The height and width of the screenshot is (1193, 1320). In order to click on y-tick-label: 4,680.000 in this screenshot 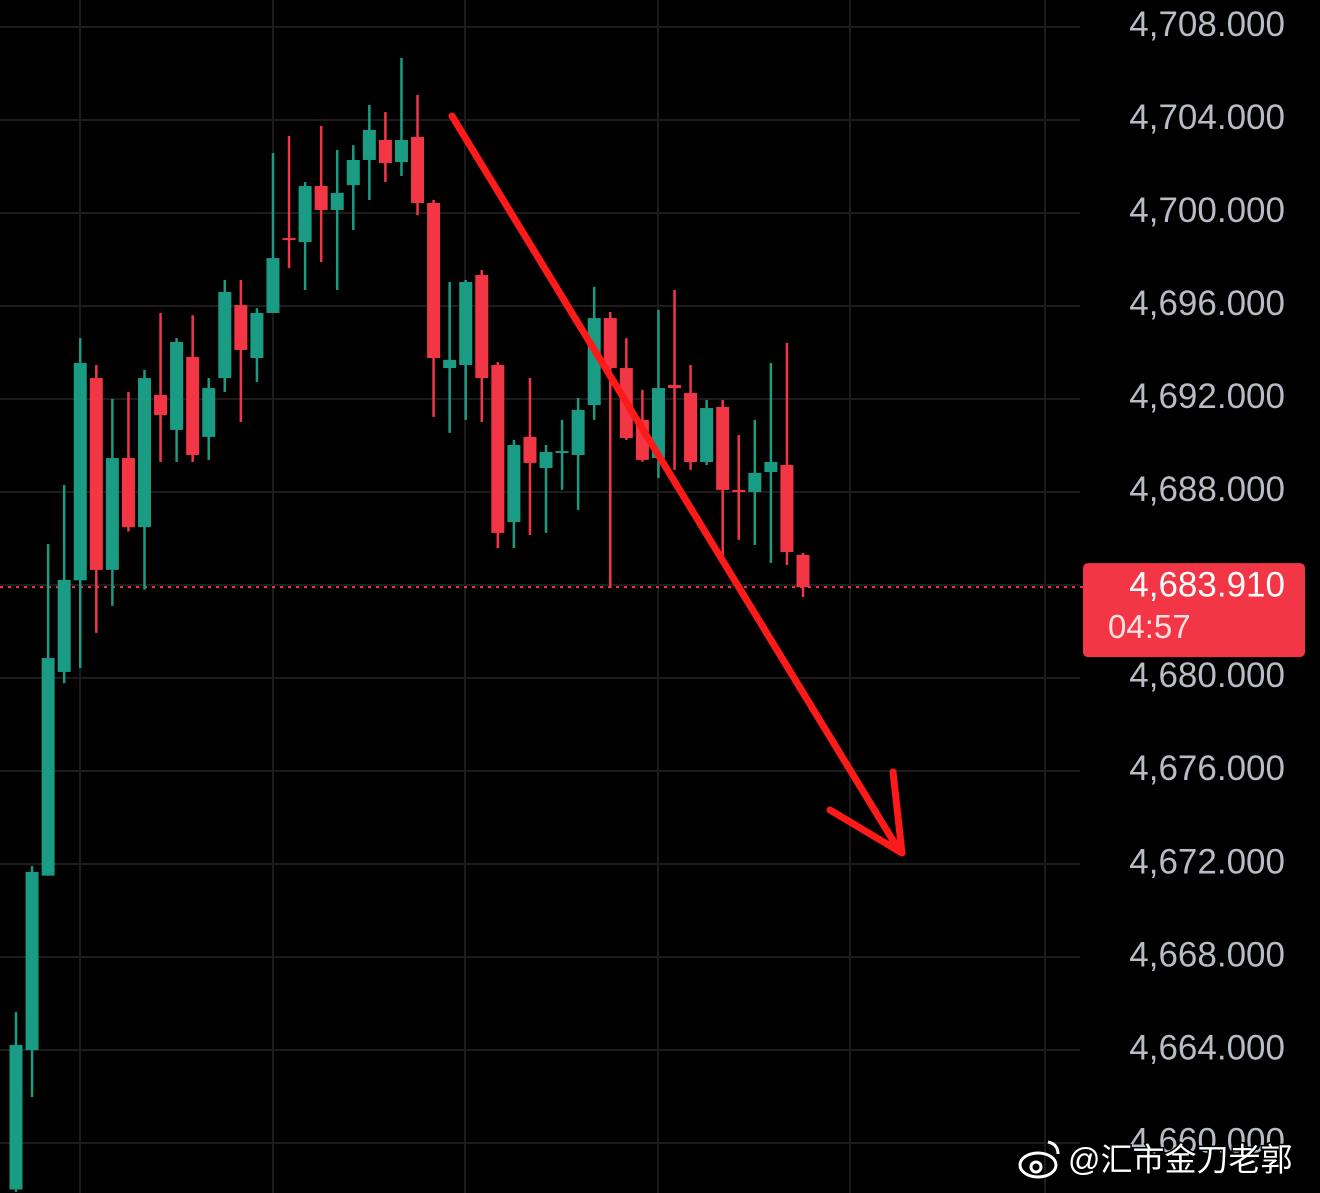, I will do `click(1207, 675)`.